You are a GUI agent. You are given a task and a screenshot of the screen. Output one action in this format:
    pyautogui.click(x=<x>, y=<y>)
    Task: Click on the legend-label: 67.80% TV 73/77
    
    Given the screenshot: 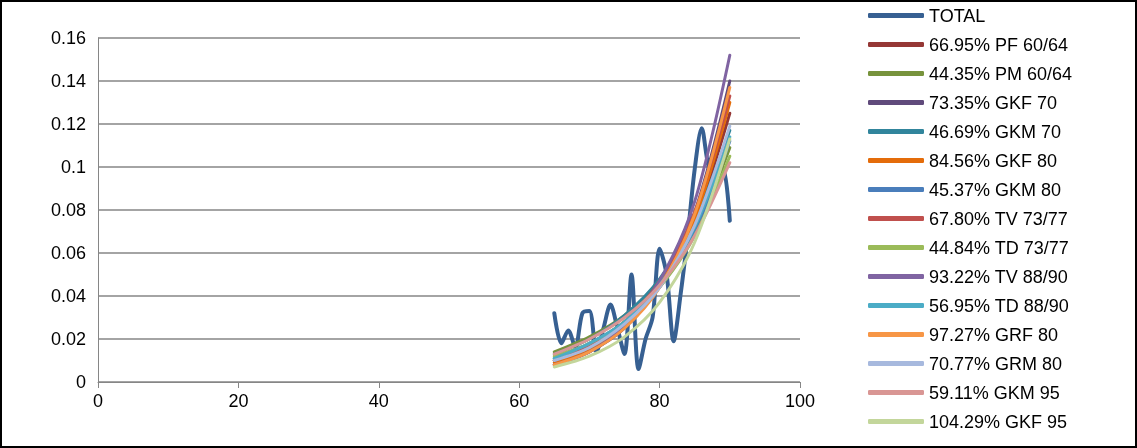 What is the action you would take?
    pyautogui.click(x=998, y=218)
    